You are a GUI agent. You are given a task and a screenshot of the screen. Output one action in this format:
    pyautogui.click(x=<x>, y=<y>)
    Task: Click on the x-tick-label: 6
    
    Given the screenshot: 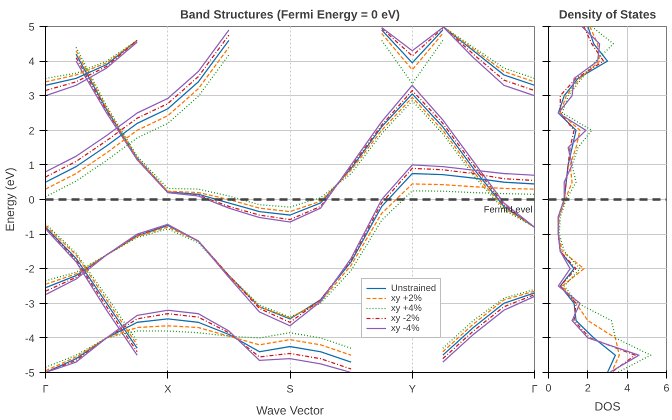 What is the action you would take?
    pyautogui.click(x=667, y=388)
    